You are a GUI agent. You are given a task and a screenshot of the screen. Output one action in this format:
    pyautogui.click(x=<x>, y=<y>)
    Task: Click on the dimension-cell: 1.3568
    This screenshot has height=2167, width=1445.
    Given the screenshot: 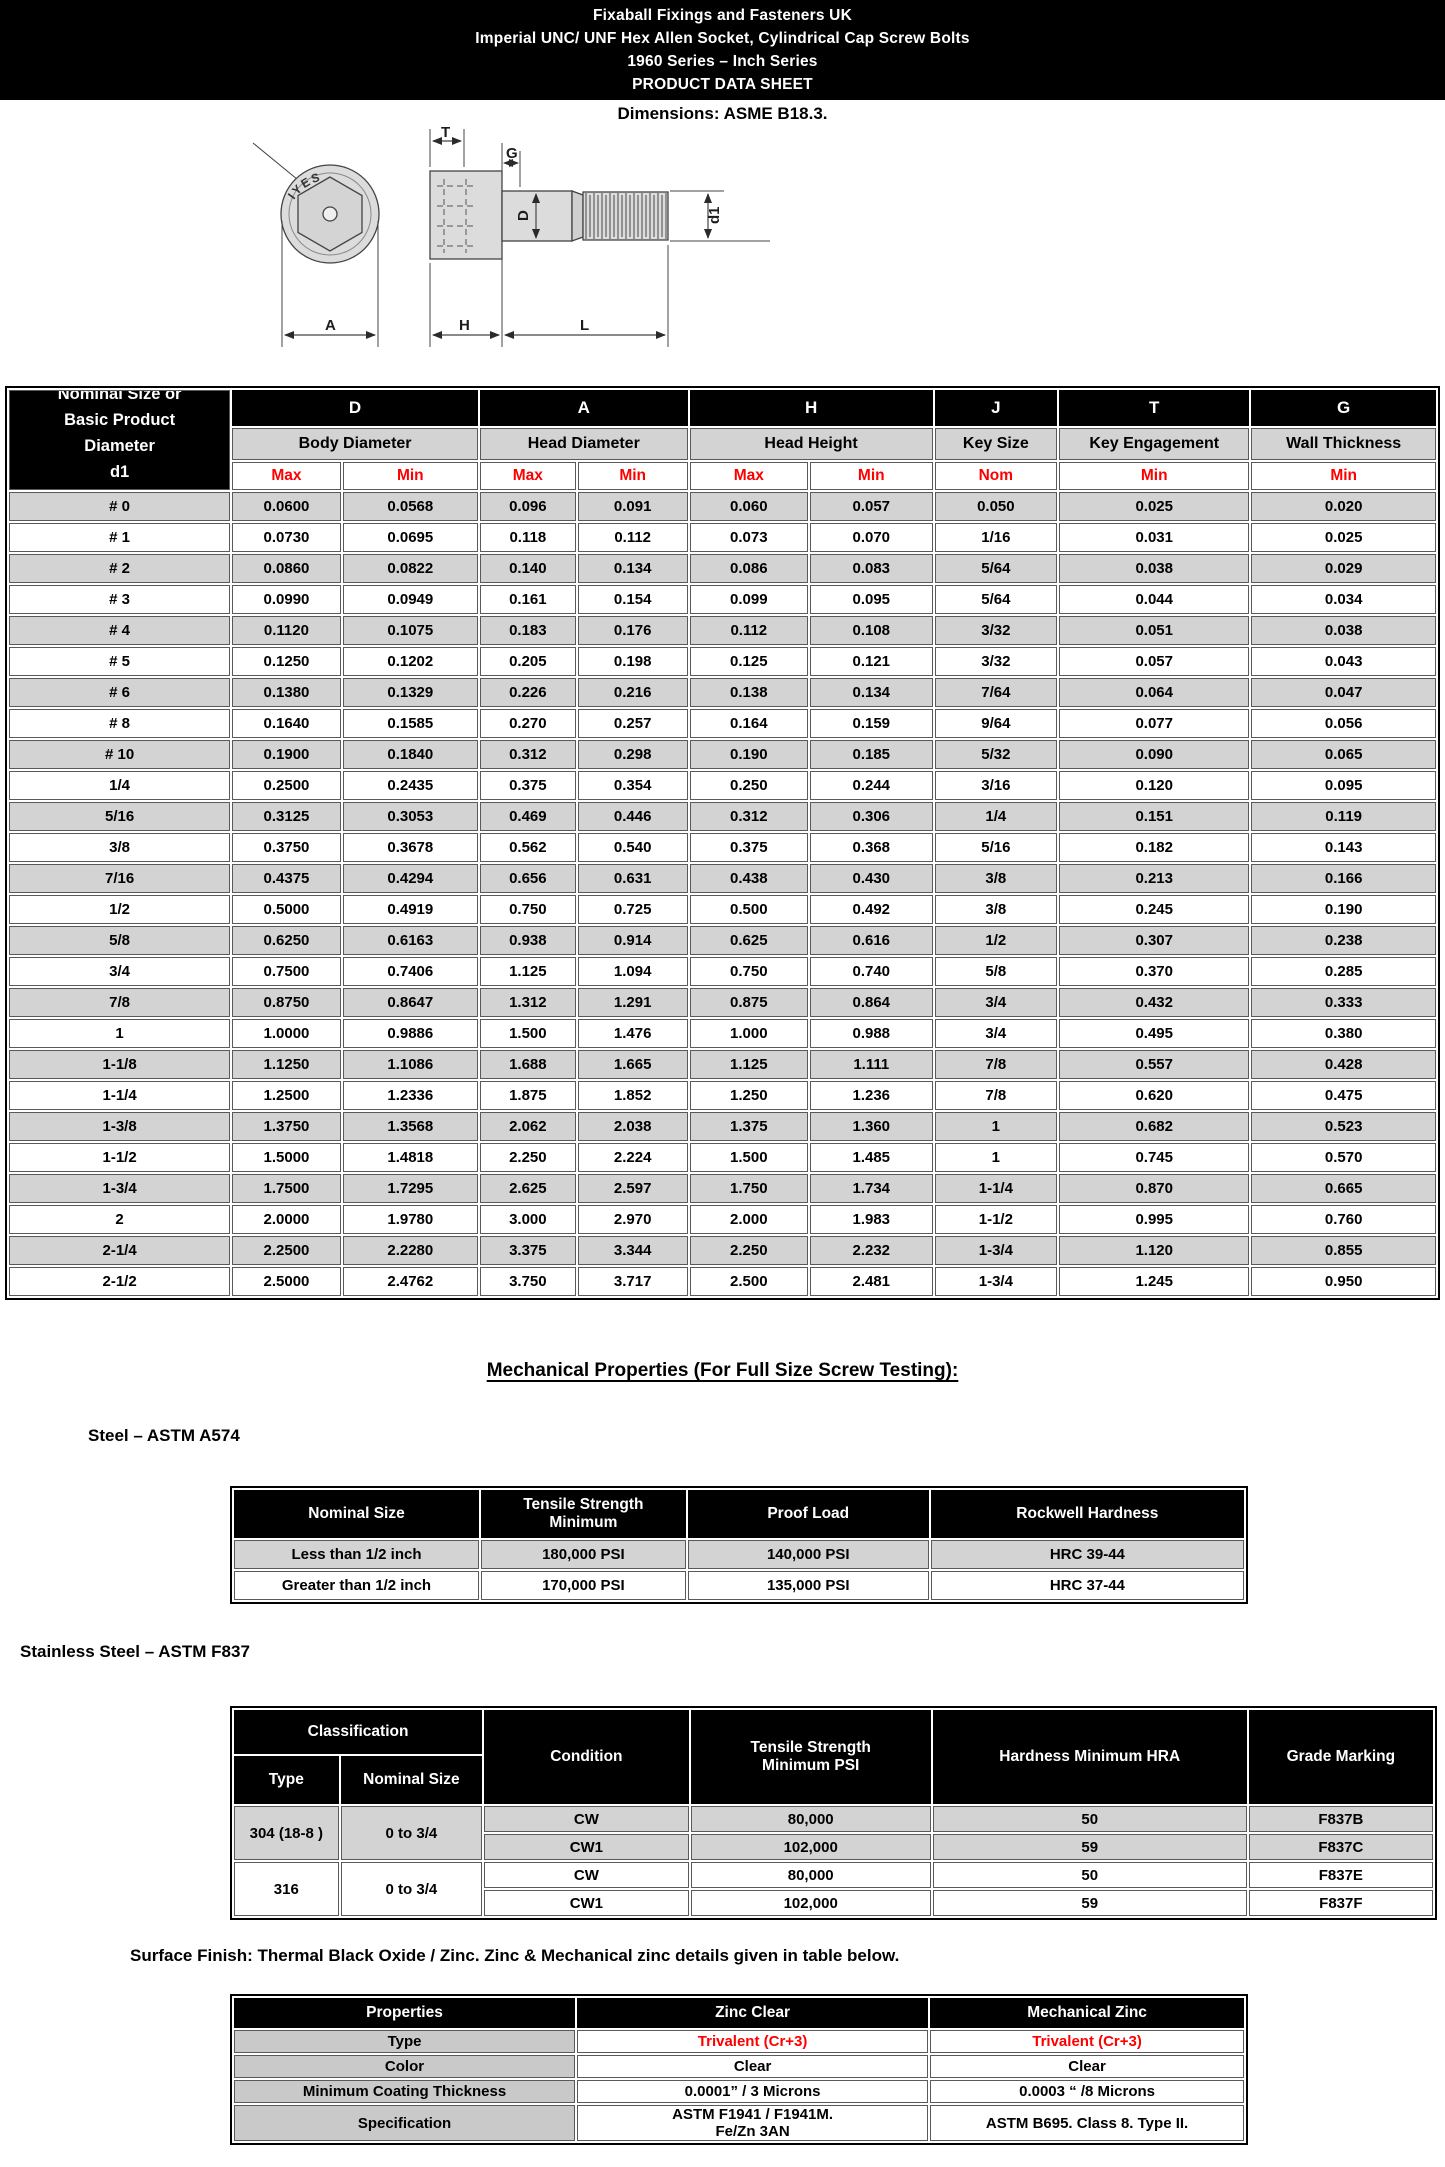 What is the action you would take?
    pyautogui.click(x=410, y=1126)
    